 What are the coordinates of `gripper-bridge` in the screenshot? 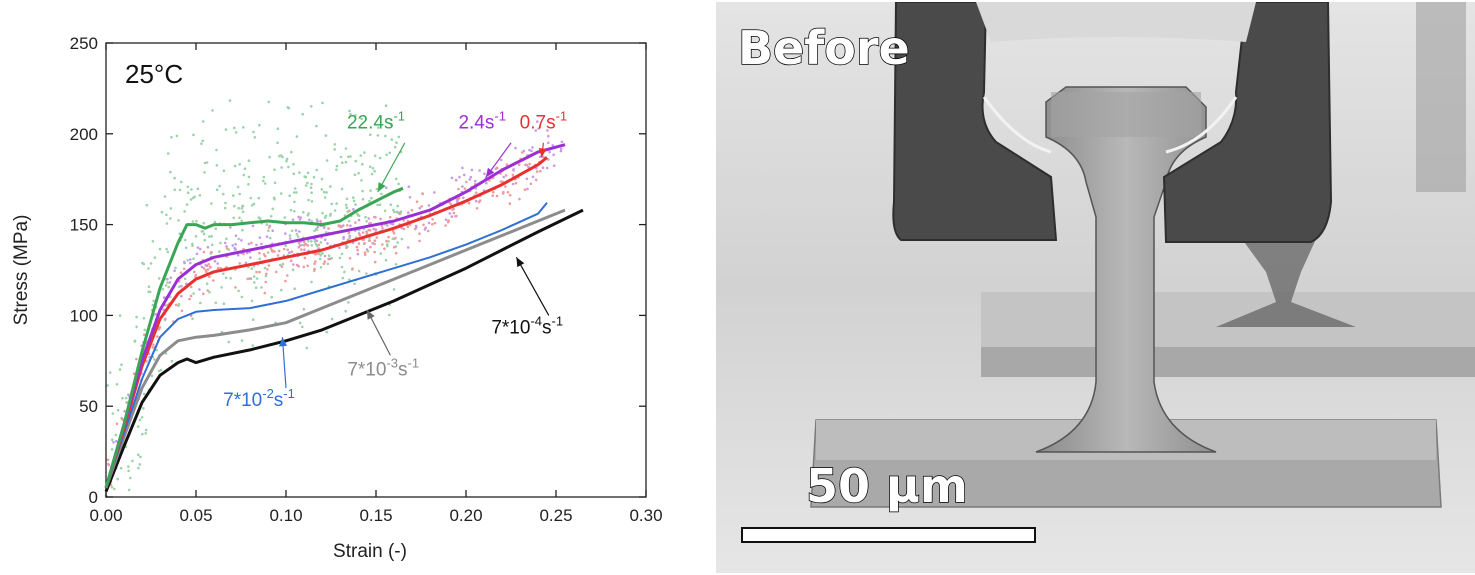 It's located at (1116, 22).